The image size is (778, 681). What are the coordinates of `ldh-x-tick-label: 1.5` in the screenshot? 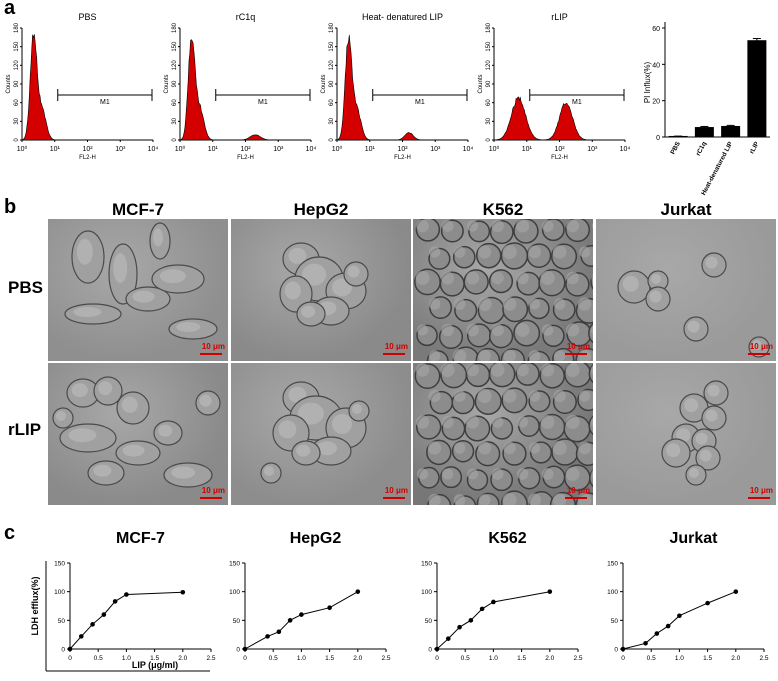 It's located at (521, 658).